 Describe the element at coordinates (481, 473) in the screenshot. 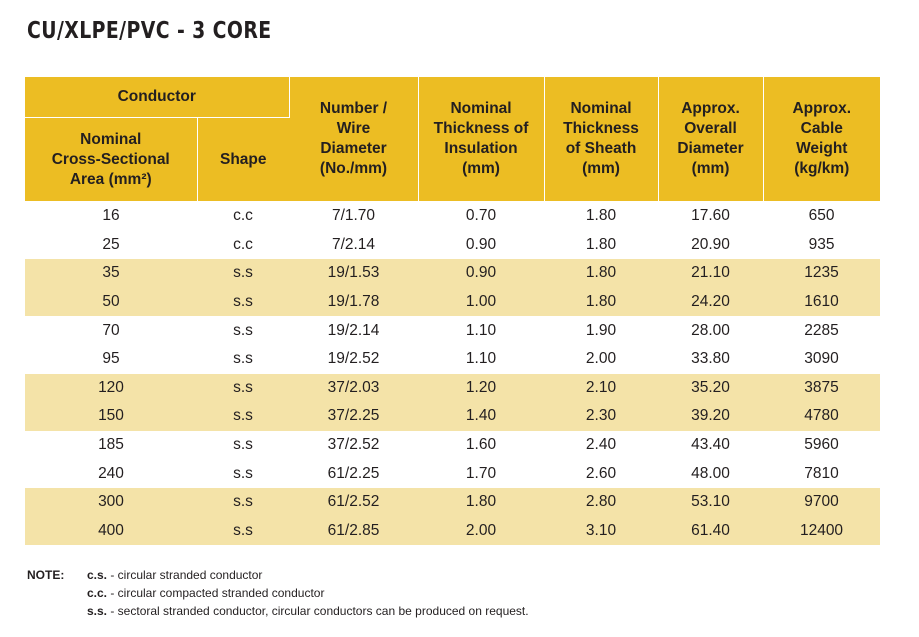

I see `insulation-cell: 1.70` at that location.